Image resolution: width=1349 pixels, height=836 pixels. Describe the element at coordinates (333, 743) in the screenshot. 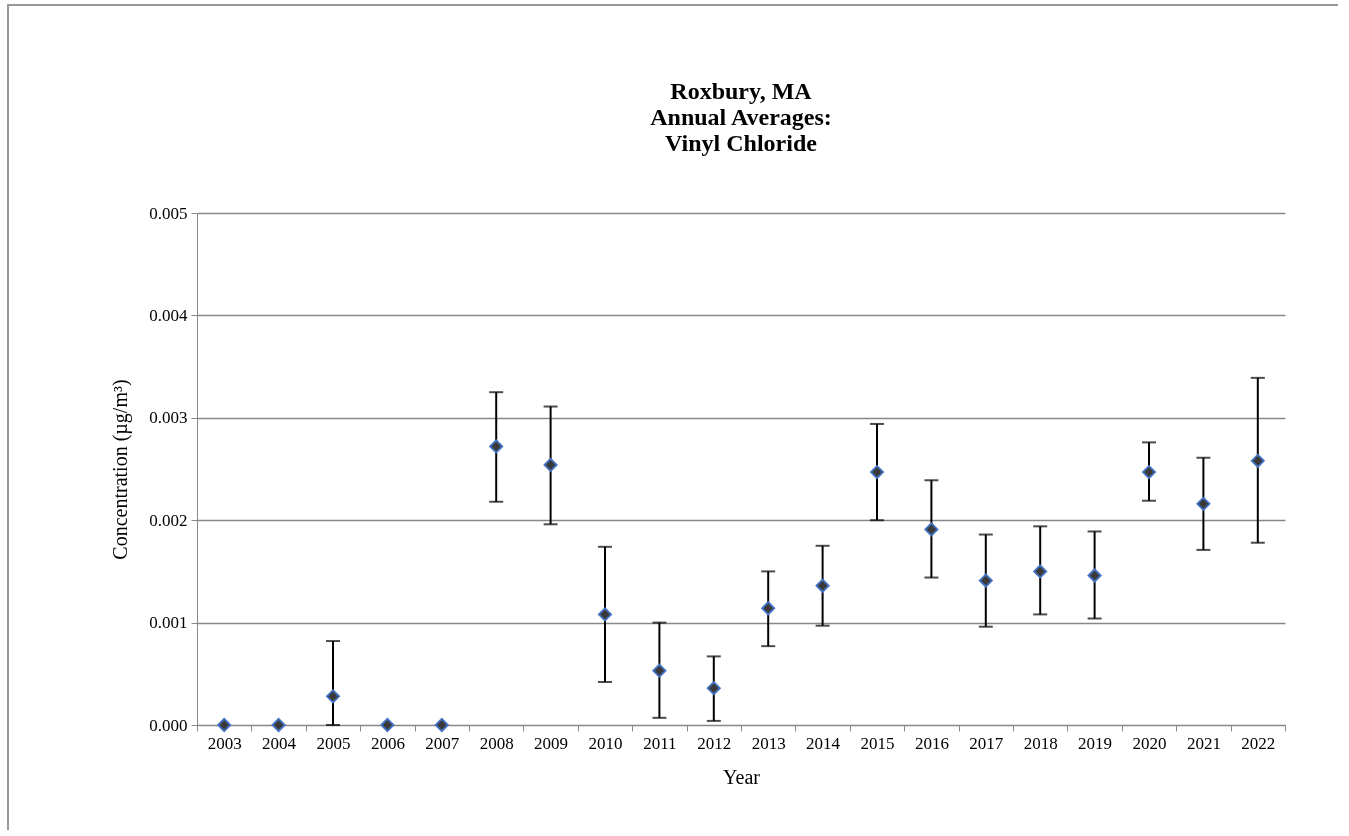

I see `x-tick-label: 2005` at that location.